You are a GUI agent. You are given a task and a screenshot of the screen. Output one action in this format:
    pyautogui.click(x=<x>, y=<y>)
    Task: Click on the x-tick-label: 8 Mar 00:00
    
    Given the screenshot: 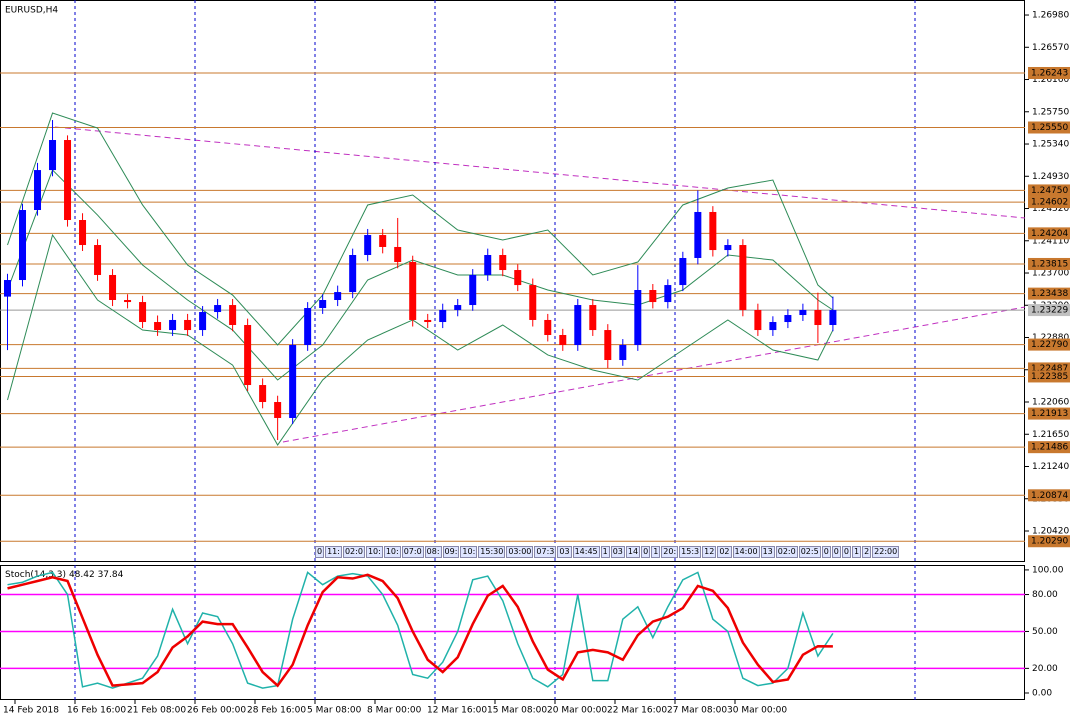 What is the action you would take?
    pyautogui.click(x=394, y=711)
    